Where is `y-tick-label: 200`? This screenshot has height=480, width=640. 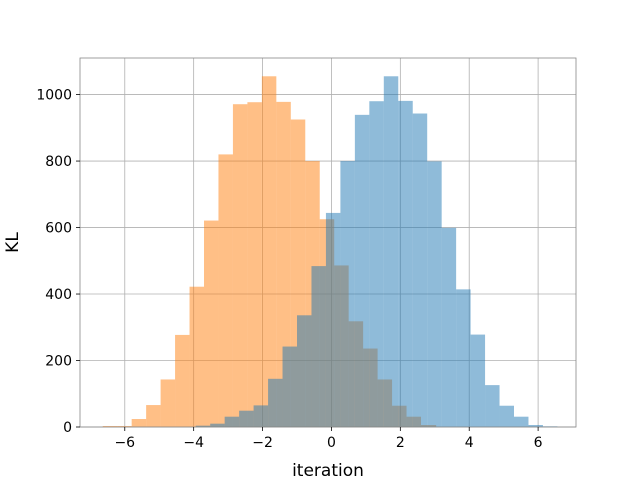
y-tick-label: 200 is located at coordinates (58, 362).